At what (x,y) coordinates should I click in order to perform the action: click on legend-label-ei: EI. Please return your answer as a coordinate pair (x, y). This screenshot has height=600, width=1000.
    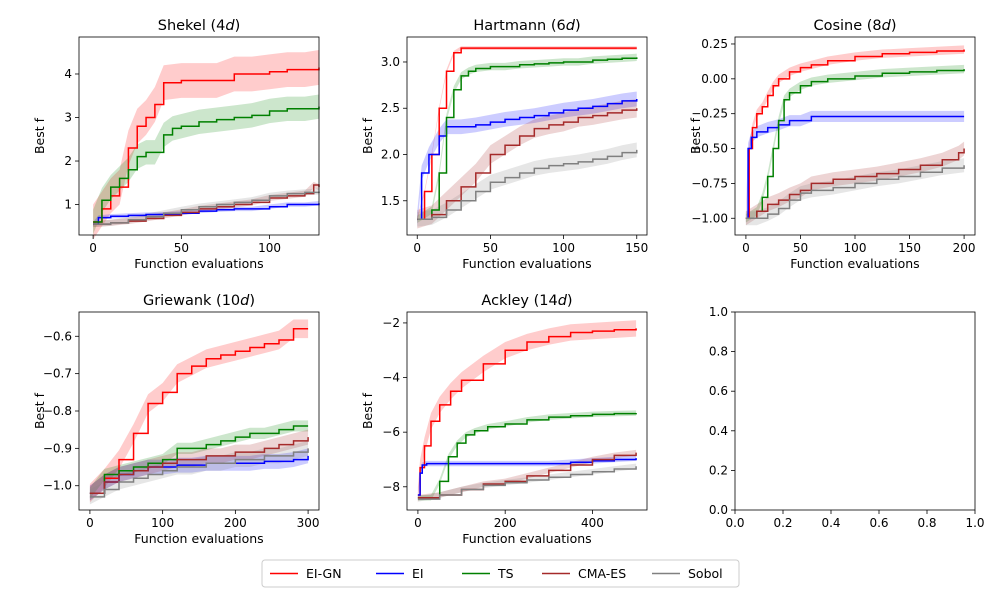
    Looking at the image, I should click on (418, 573).